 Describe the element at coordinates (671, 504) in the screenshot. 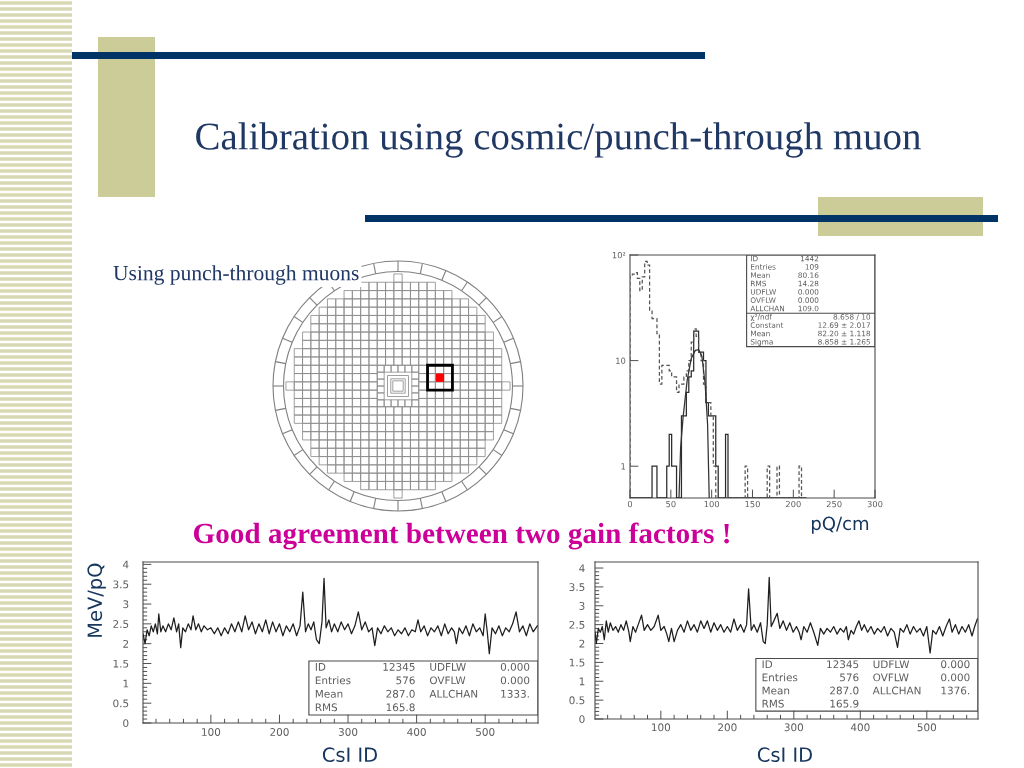

I see `x-tick-label: 50` at that location.